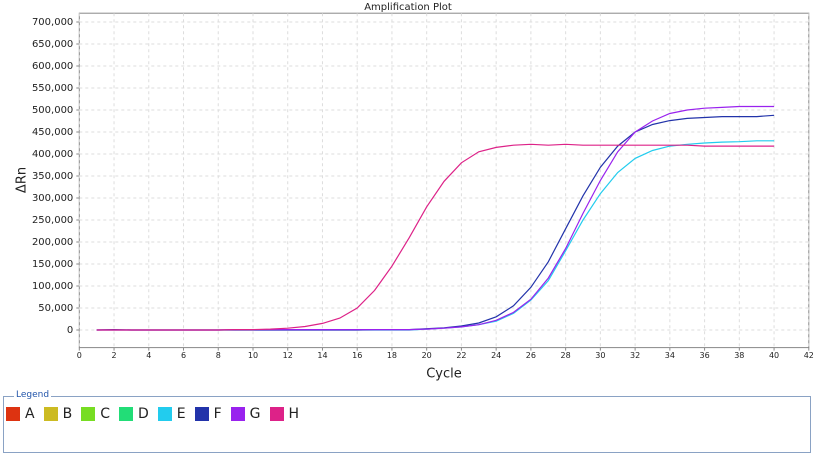 This screenshot has width=817, height=457. I want to click on x-tick-label: 40, so click(774, 355).